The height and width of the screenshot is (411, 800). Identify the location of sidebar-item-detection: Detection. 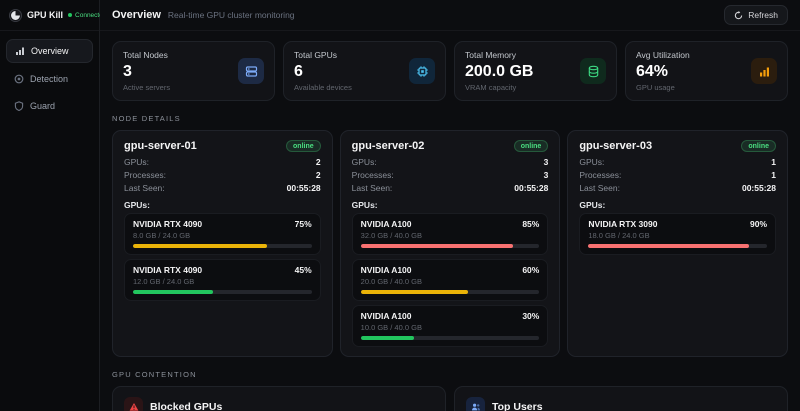
(49, 79).